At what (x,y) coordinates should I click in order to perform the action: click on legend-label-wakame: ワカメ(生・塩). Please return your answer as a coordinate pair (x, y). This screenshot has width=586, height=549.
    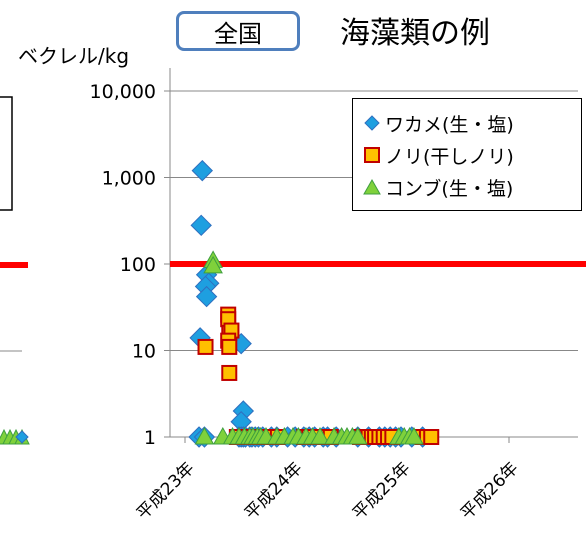
    Looking at the image, I should click on (449, 124).